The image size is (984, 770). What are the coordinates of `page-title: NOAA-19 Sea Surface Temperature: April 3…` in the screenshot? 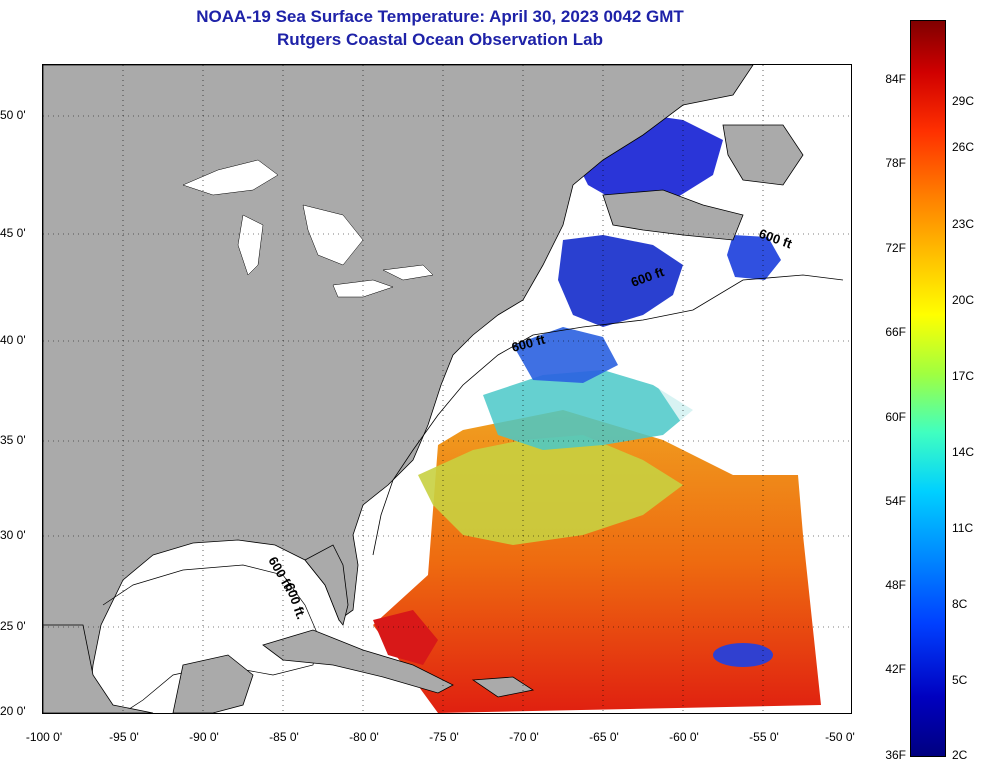 It's located at (440, 16).